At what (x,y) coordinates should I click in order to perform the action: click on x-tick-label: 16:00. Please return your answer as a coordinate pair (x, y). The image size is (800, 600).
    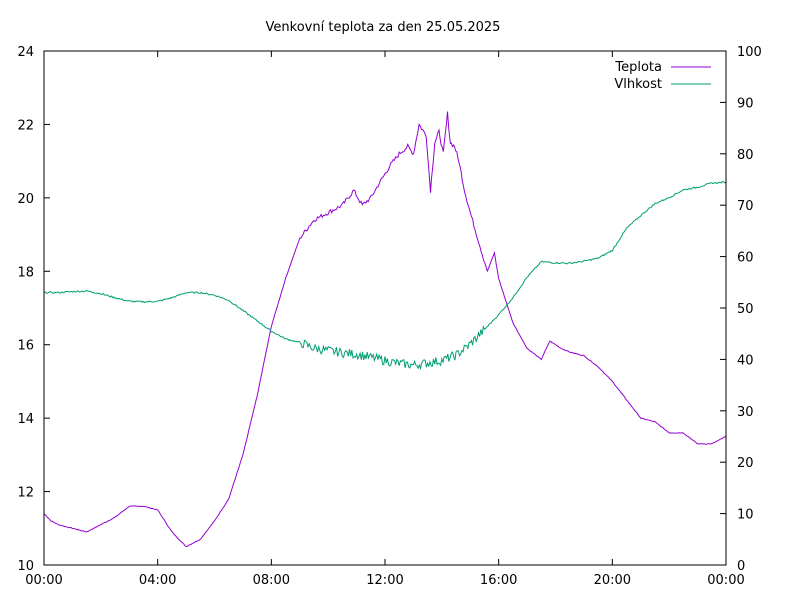
    Looking at the image, I should click on (498, 580).